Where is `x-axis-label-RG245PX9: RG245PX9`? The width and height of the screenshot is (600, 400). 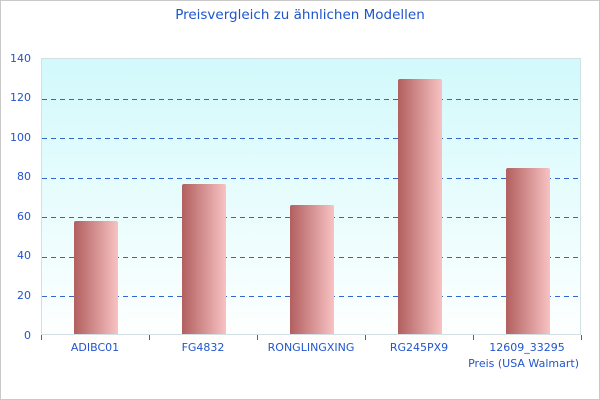 x-axis-label-RG245PX9: RG245PX9 is located at coordinates (419, 347).